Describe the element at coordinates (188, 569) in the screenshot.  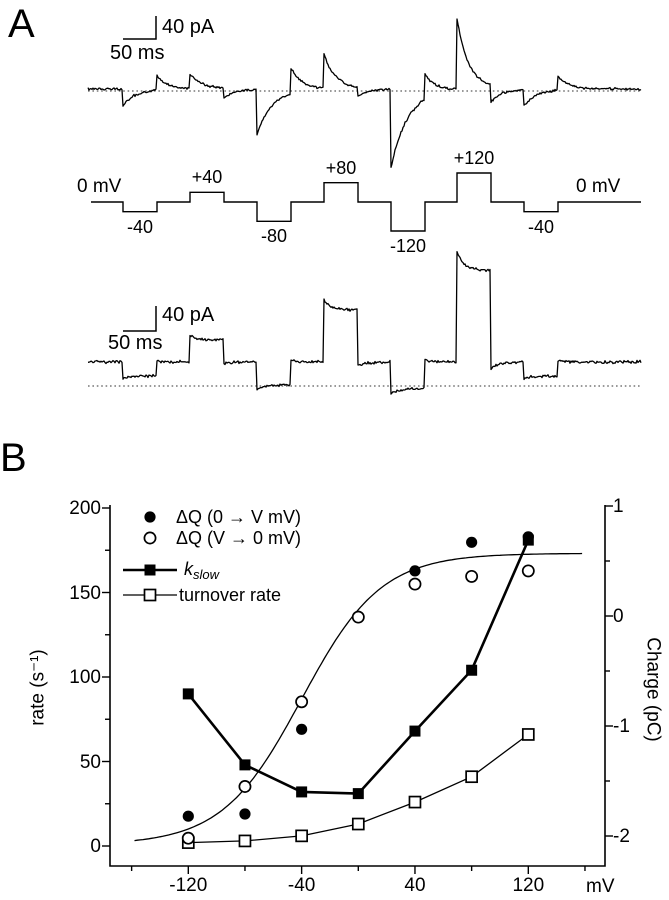
I see `kslow-symbol: k` at that location.